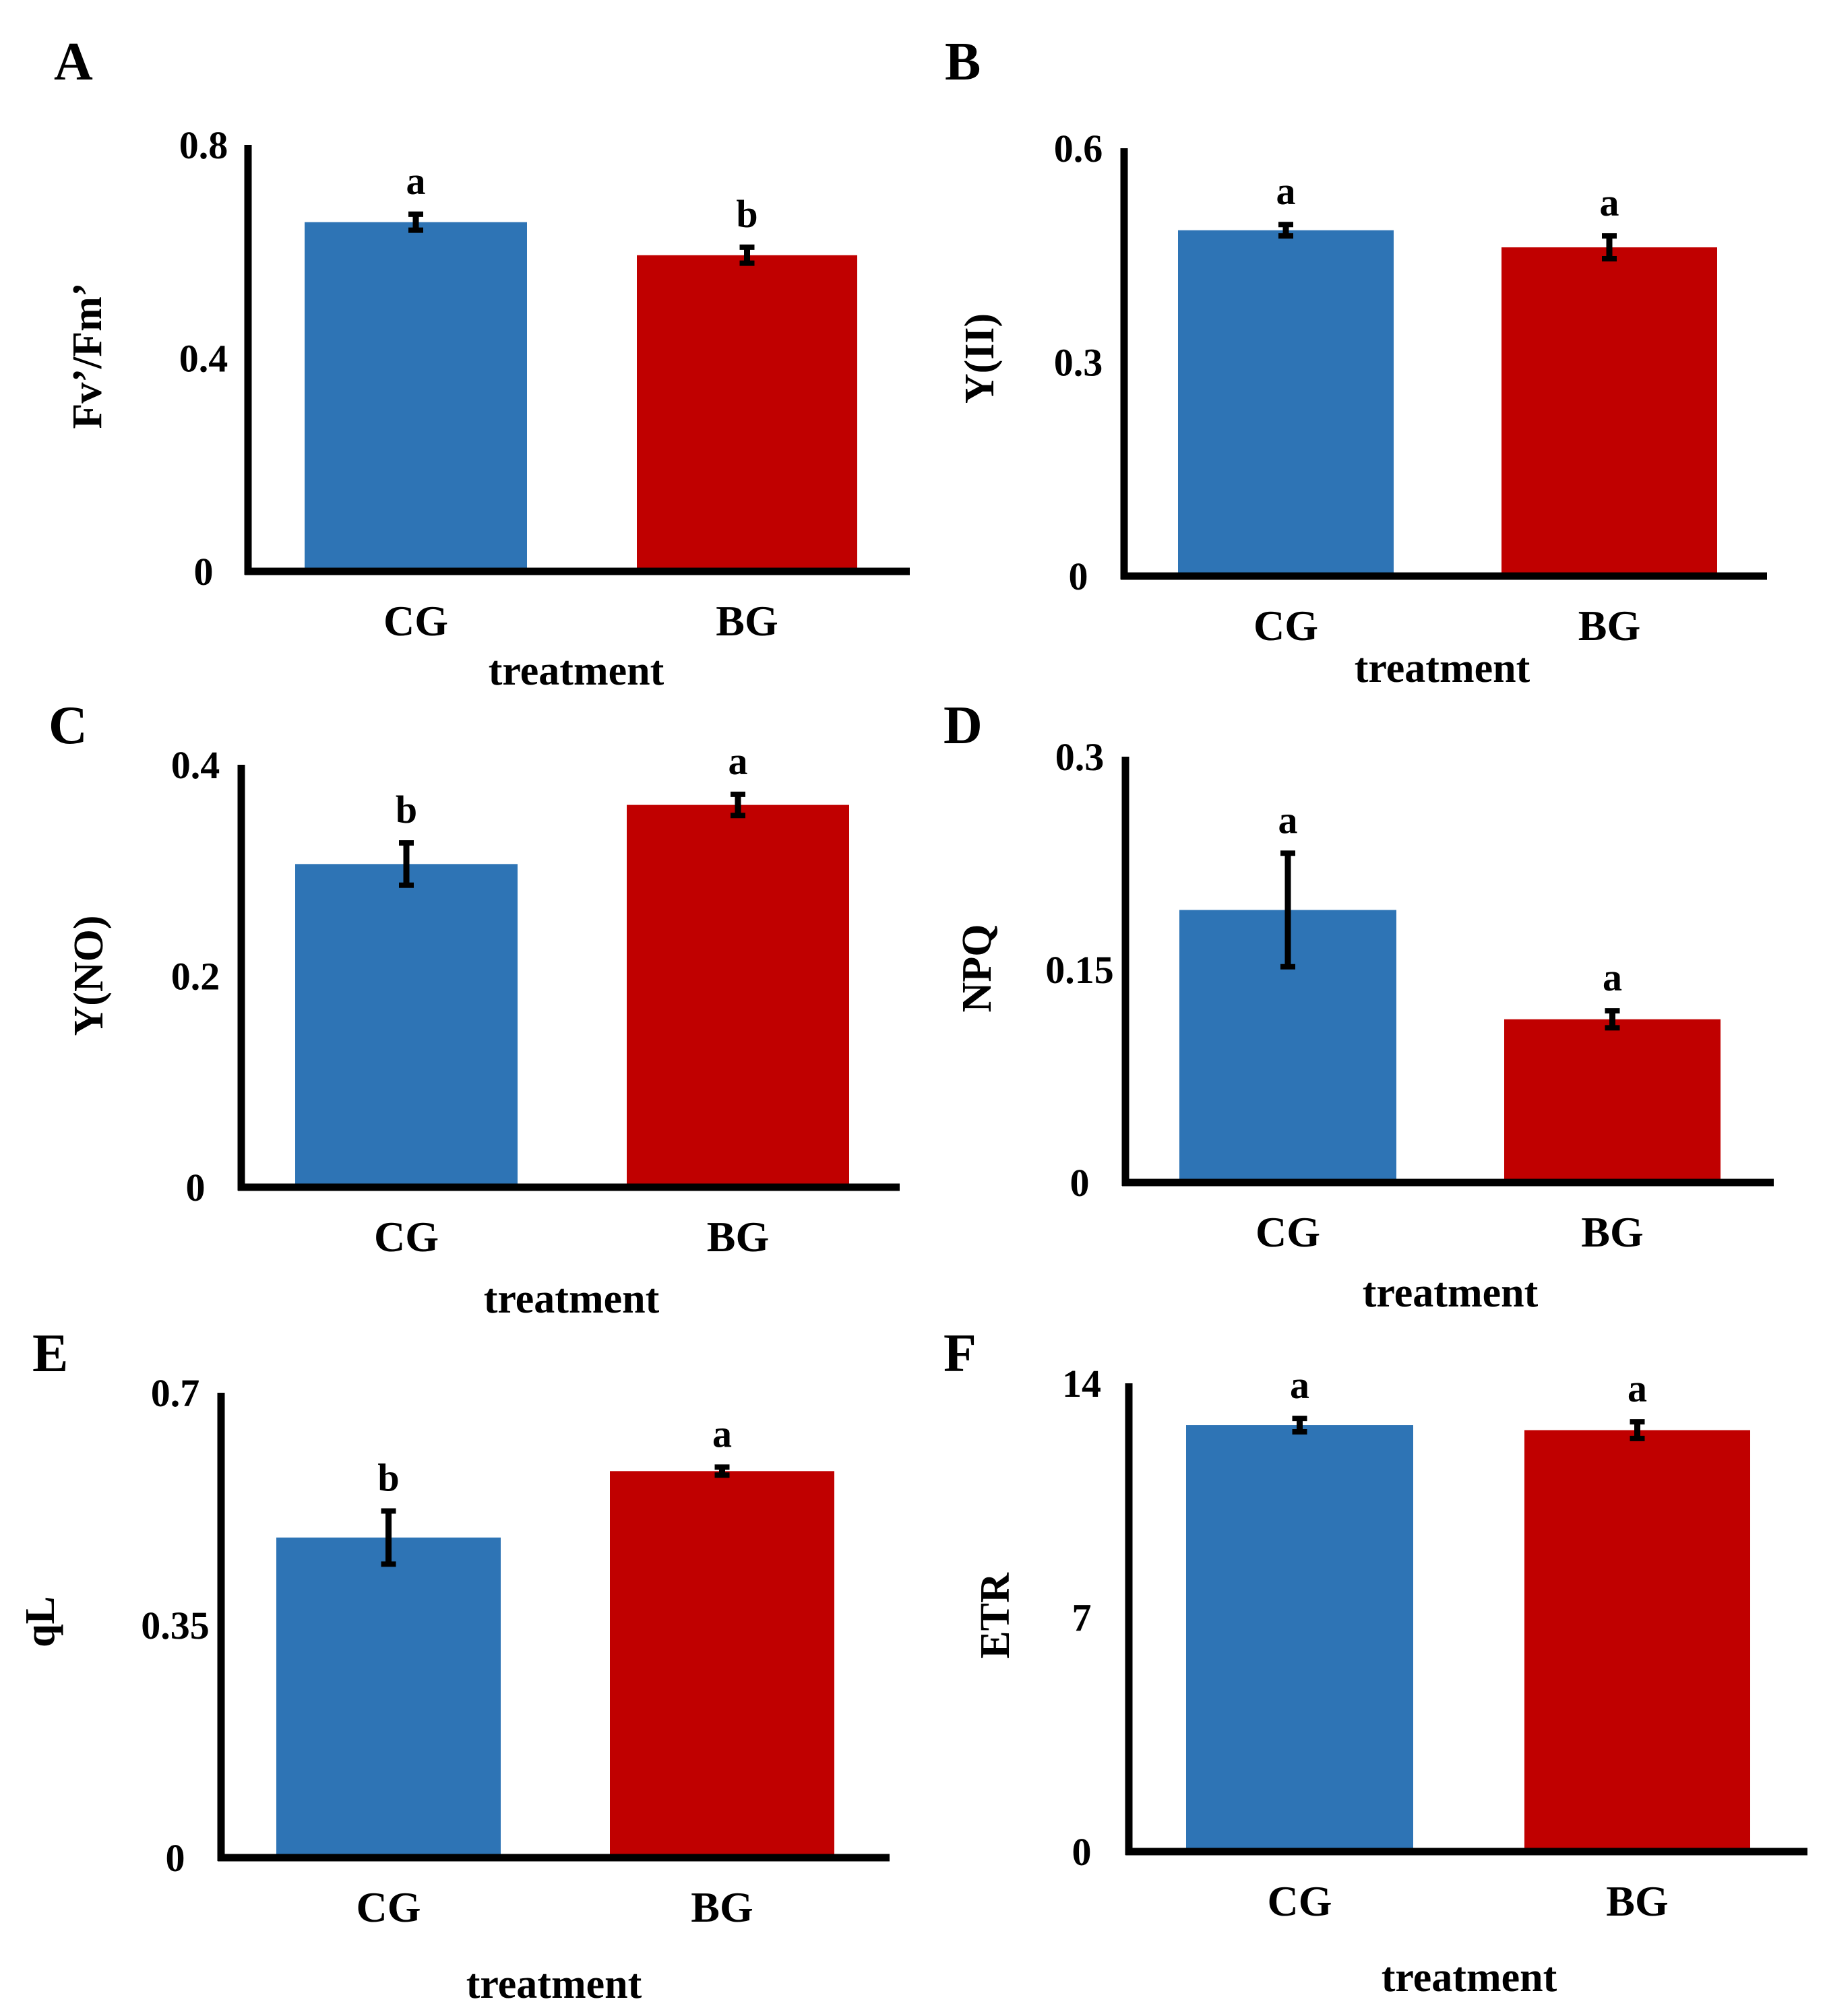 The height and width of the screenshot is (2016, 1827). I want to click on chart-panel-c: b CG a BG 0 0.2 0.4 Y(NO) treatment C, so click(474, 1009).